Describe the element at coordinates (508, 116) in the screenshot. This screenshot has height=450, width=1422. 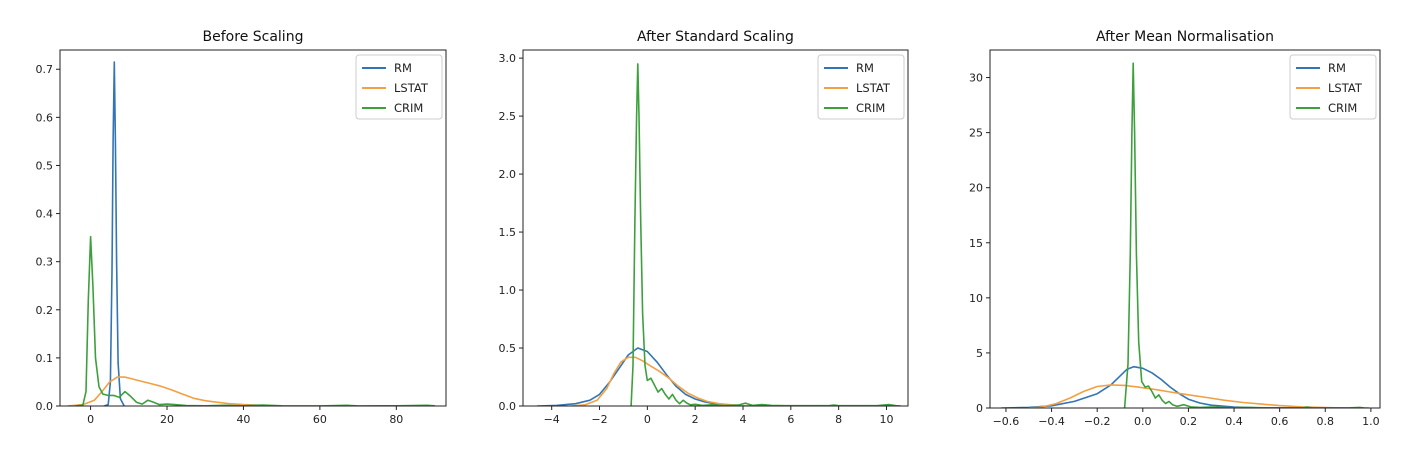
I see `y-tick-label: 2.5` at that location.